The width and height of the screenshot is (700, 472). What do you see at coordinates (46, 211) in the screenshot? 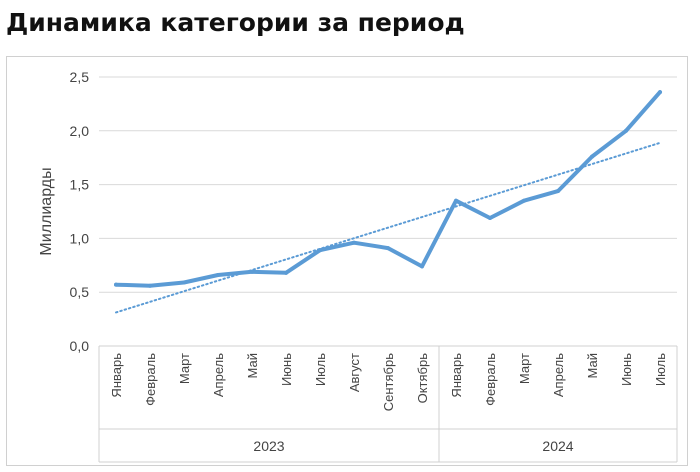
I see `y-axis-title: Миллиарды` at bounding box center [46, 211].